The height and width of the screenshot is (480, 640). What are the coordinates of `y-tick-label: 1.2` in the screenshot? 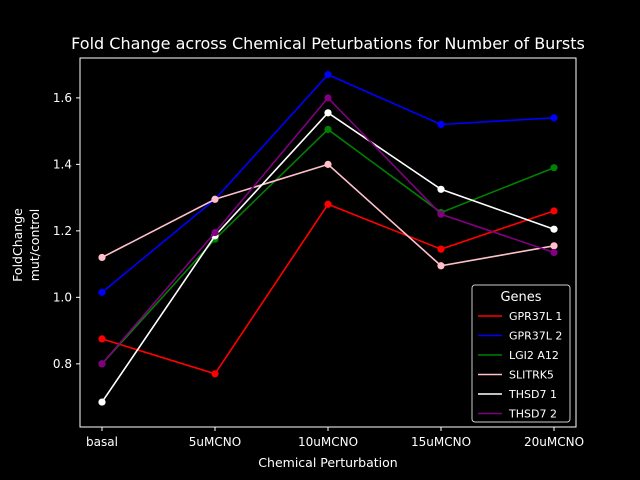 It's located at (62, 231).